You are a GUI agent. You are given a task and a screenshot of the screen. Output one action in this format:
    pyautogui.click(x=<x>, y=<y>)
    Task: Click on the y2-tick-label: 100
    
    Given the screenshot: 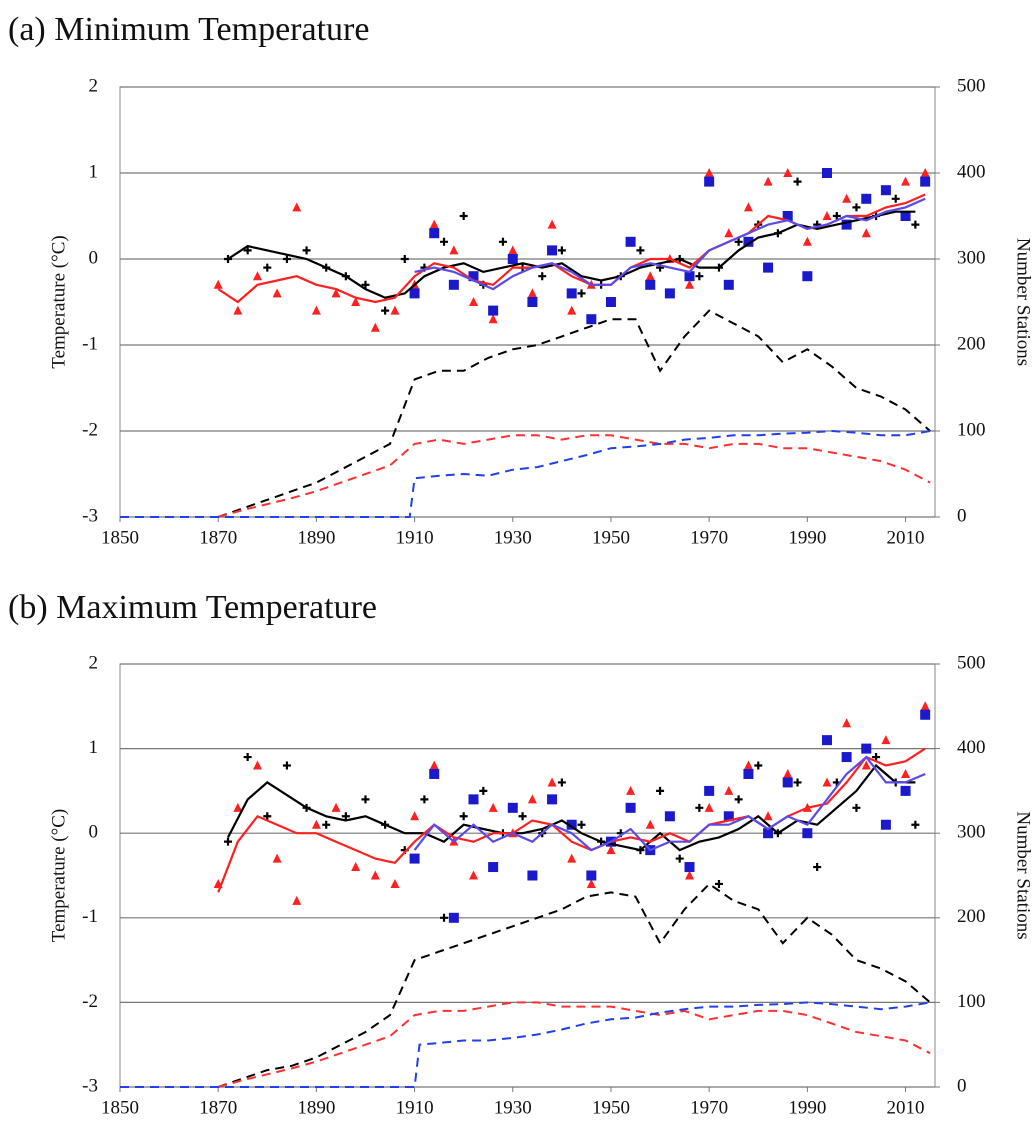 What is the action you would take?
    pyautogui.click(x=971, y=429)
    